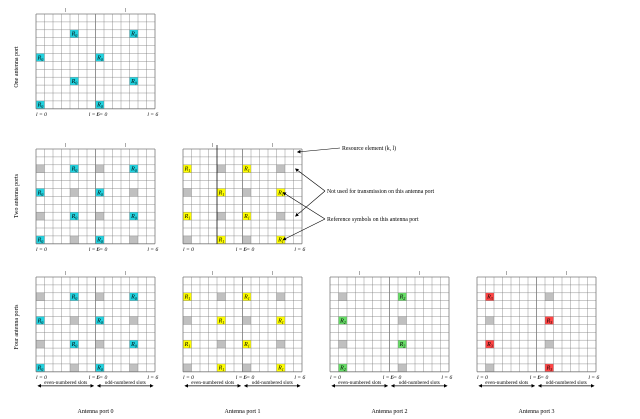 Image resolution: width=640 pixels, height=419 pixels. I want to click on antenna-port-caption: Antenna port 1, so click(243, 412).